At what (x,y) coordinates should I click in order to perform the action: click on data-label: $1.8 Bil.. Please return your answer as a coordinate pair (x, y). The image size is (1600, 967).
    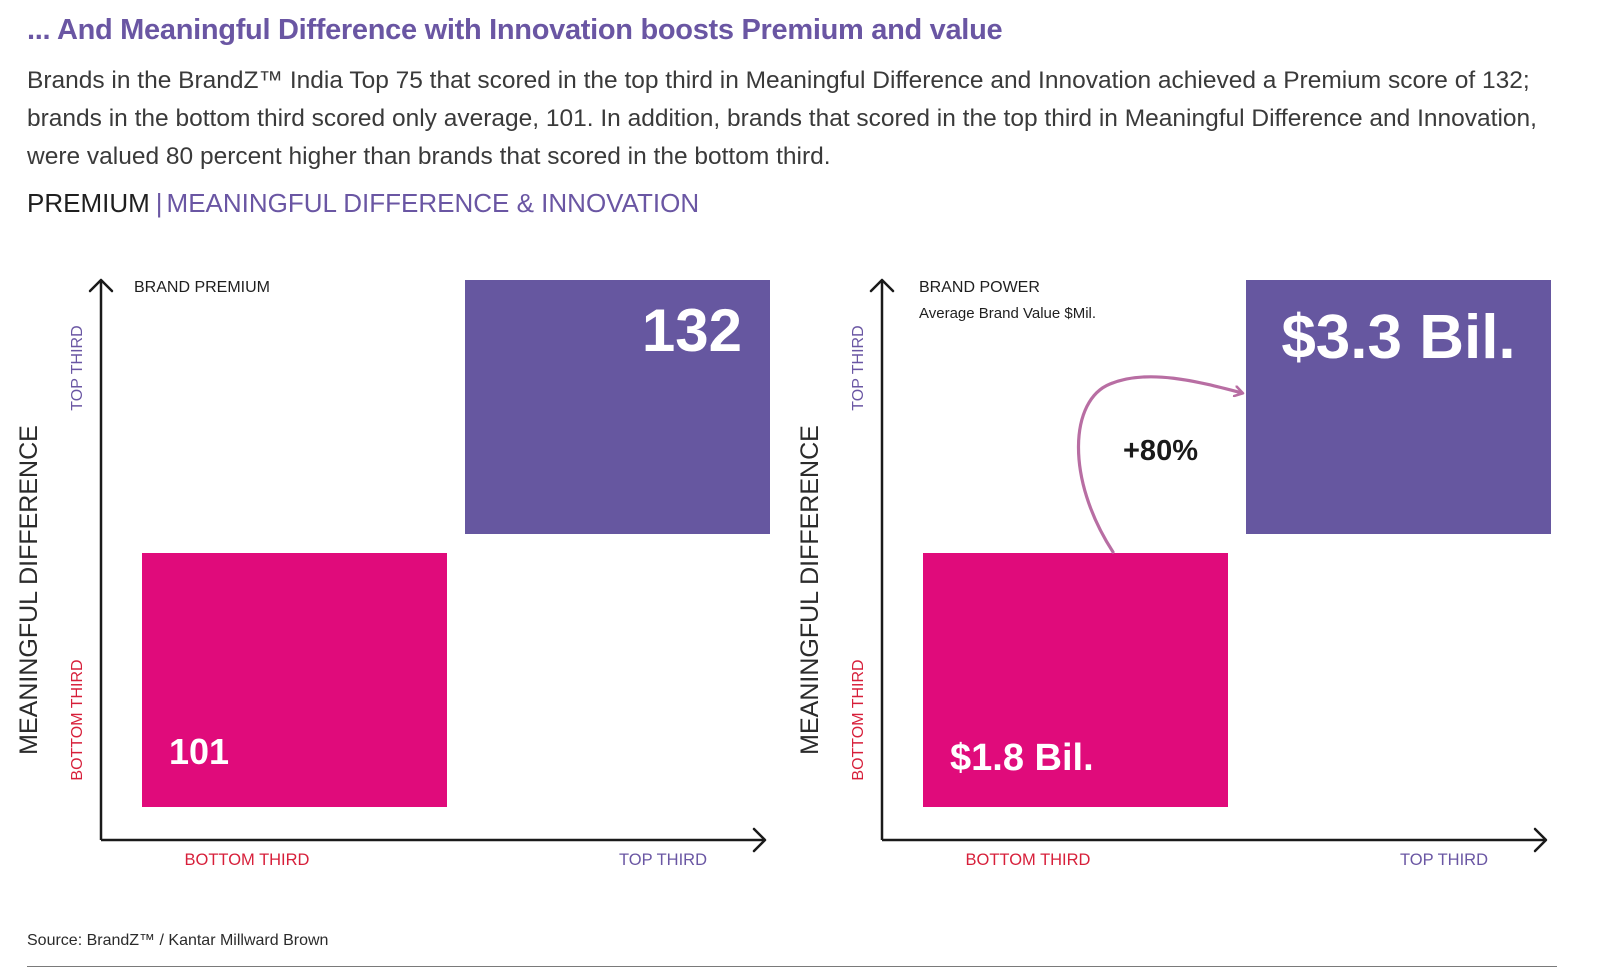
    Looking at the image, I should click on (1022, 758).